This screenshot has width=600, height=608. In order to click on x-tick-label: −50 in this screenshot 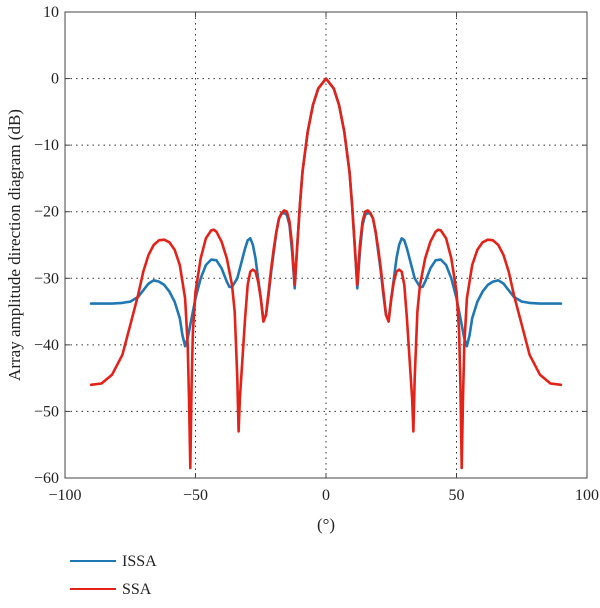, I will do `click(195, 495)`.